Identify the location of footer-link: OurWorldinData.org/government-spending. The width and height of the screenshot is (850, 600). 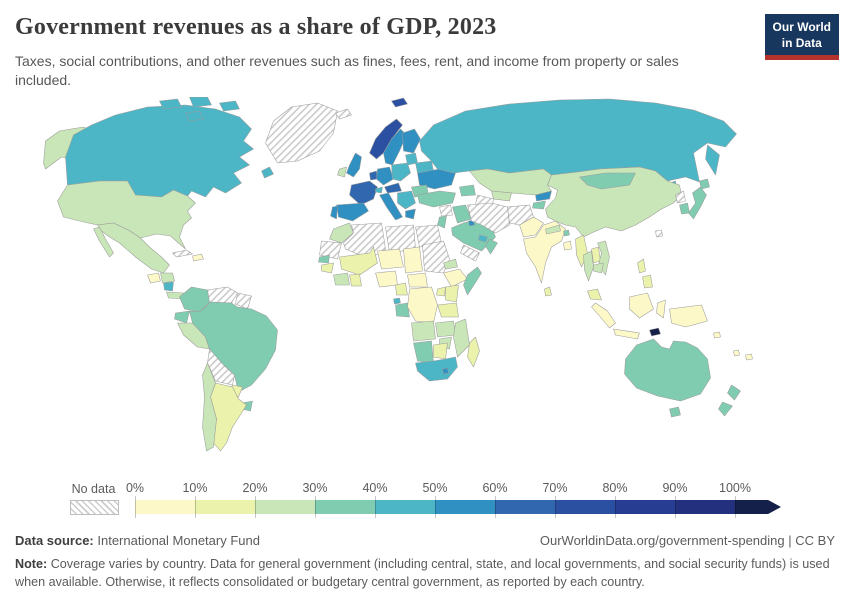
(662, 540).